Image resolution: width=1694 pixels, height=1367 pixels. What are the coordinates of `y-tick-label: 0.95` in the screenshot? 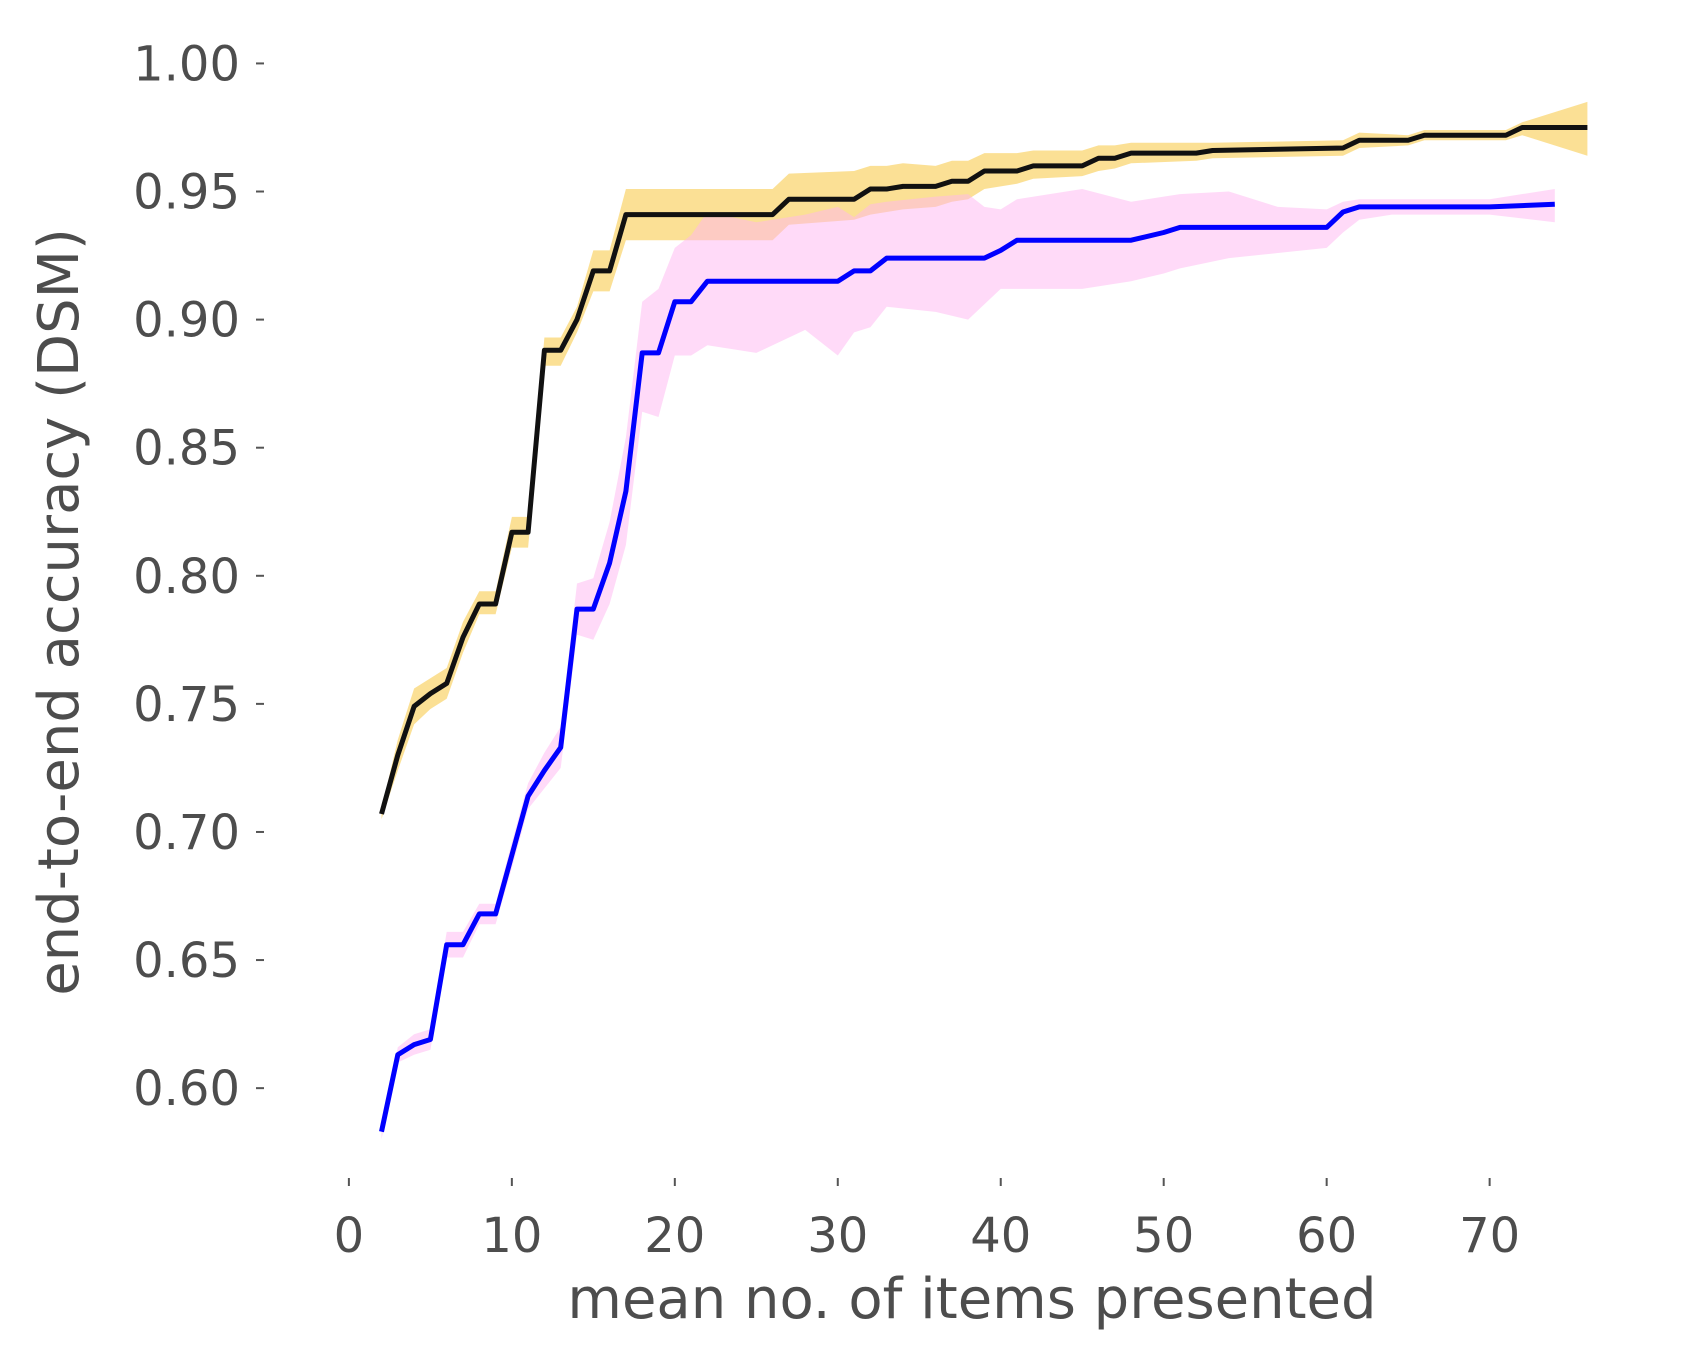 It's located at (186, 193).